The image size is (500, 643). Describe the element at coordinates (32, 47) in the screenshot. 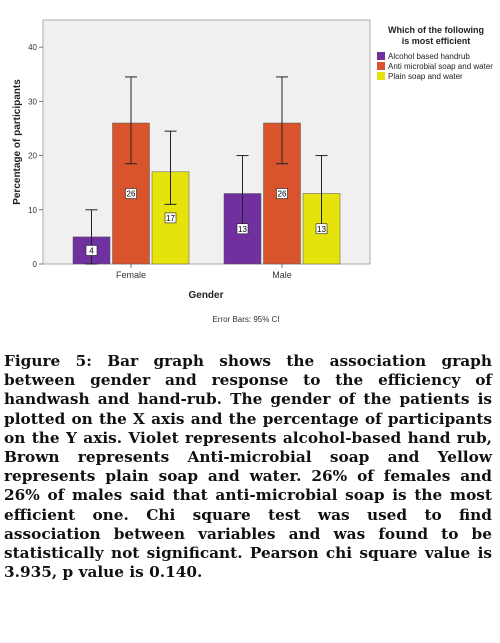

I see `y-tick-label: 40` at that location.